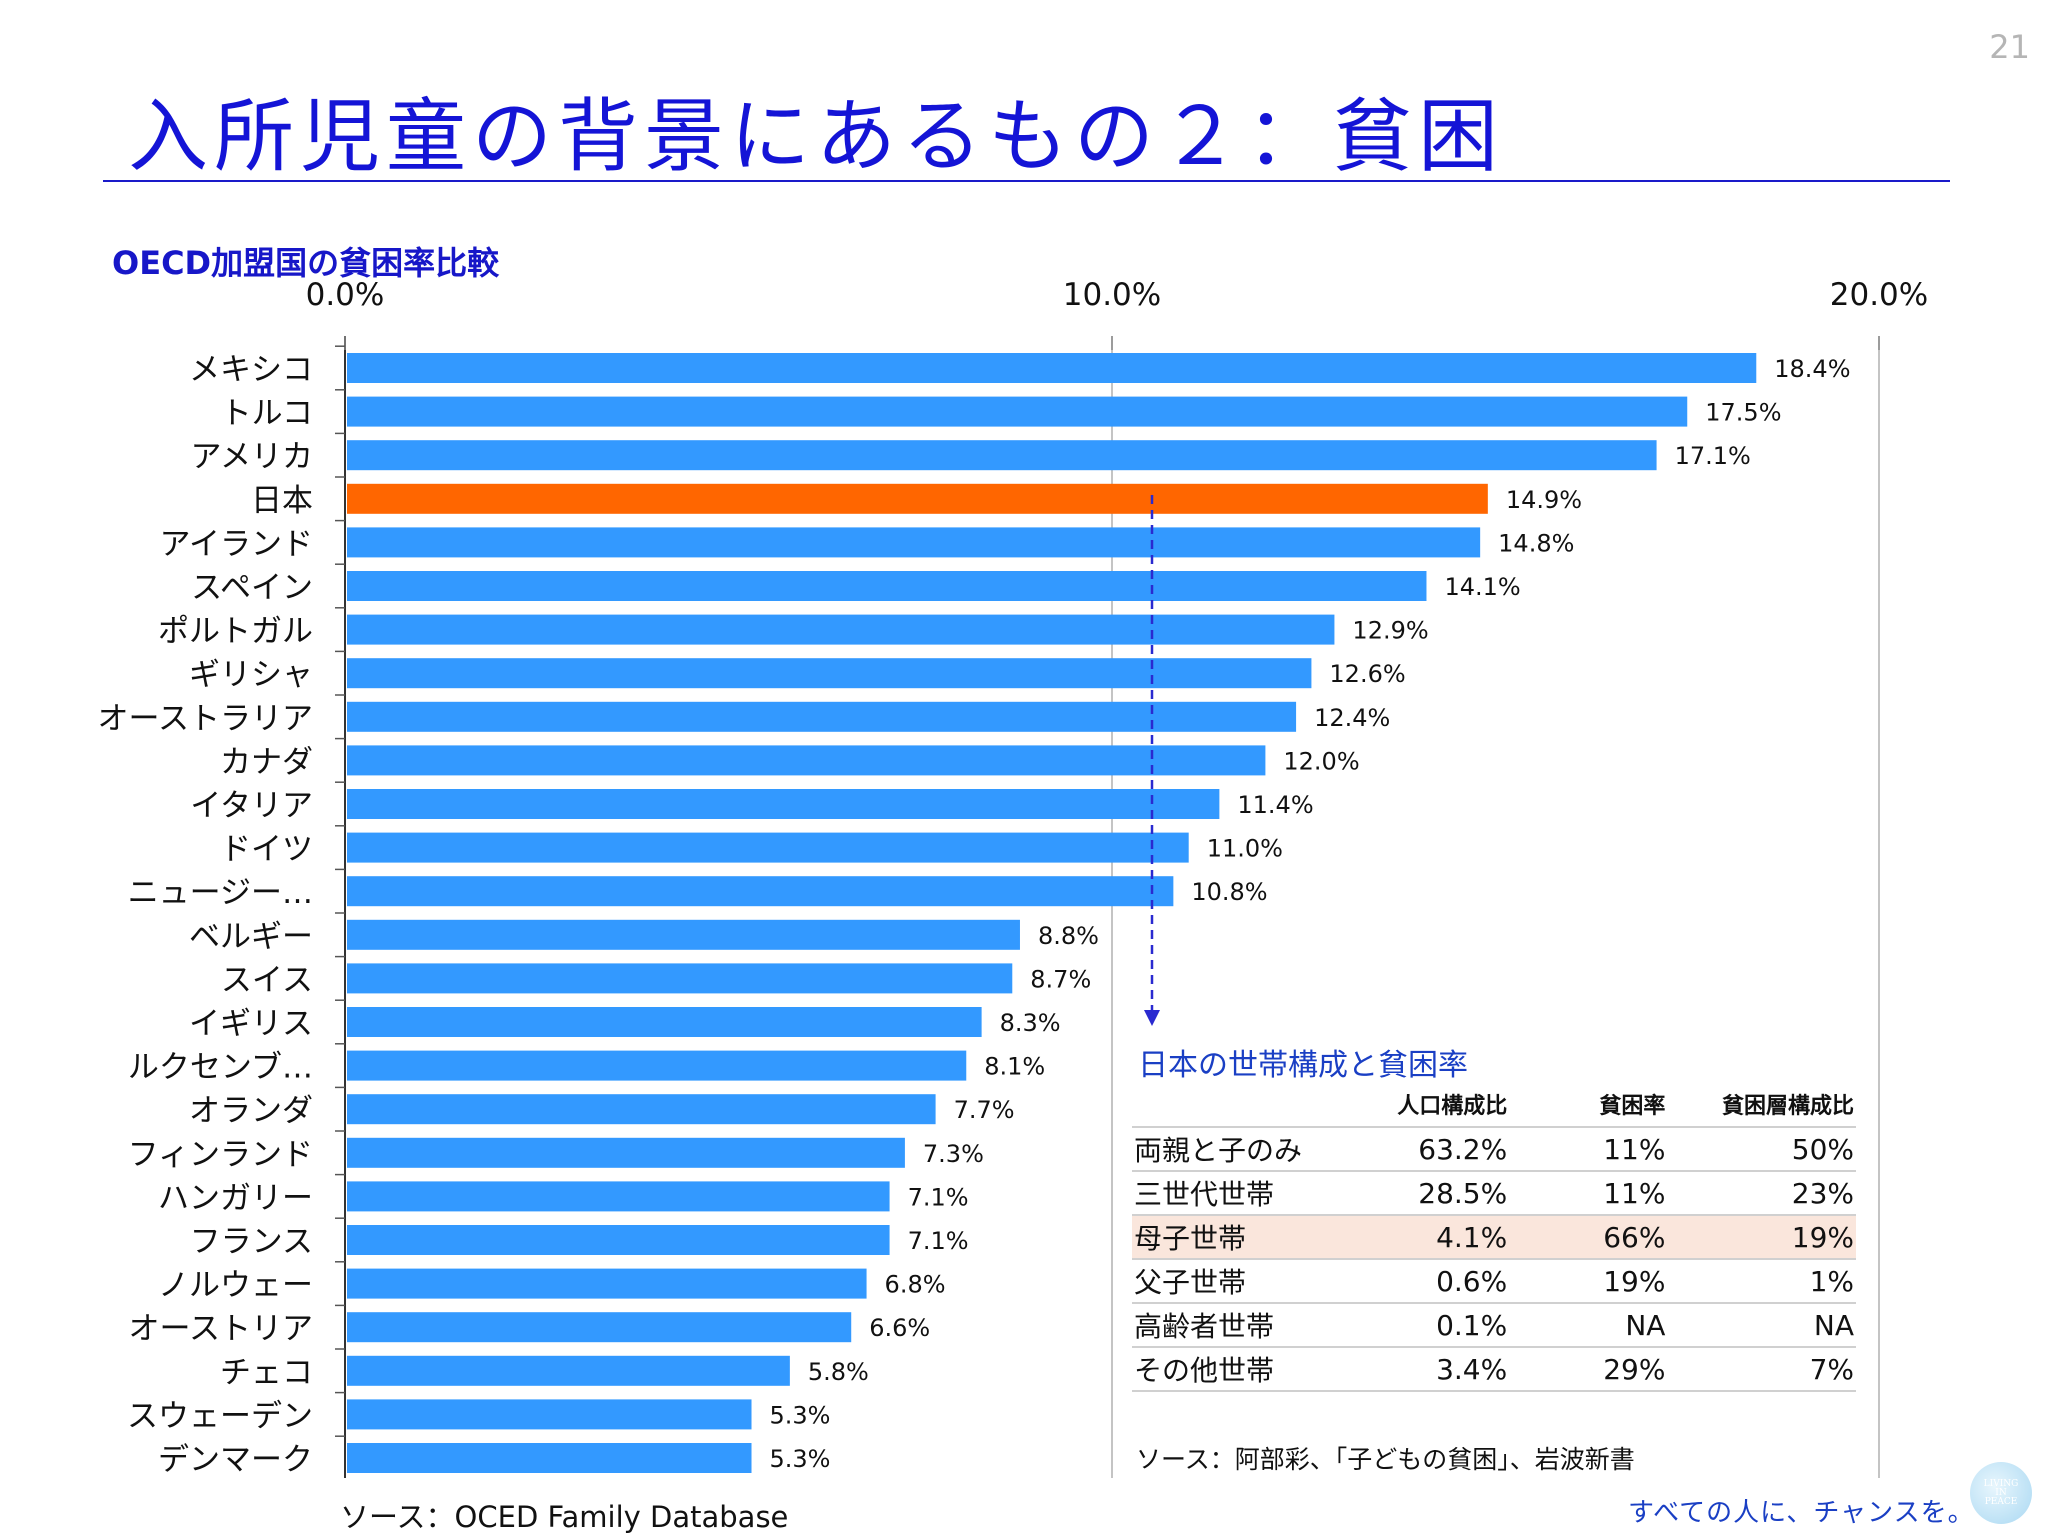  I want to click on table-header-poverty-rate: 貧困率, so click(1632, 1106).